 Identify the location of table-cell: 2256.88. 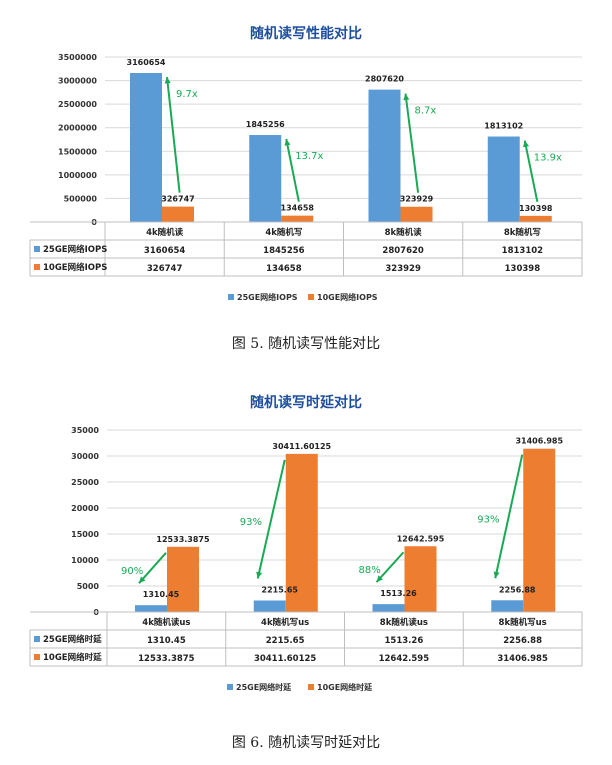
(522, 641).